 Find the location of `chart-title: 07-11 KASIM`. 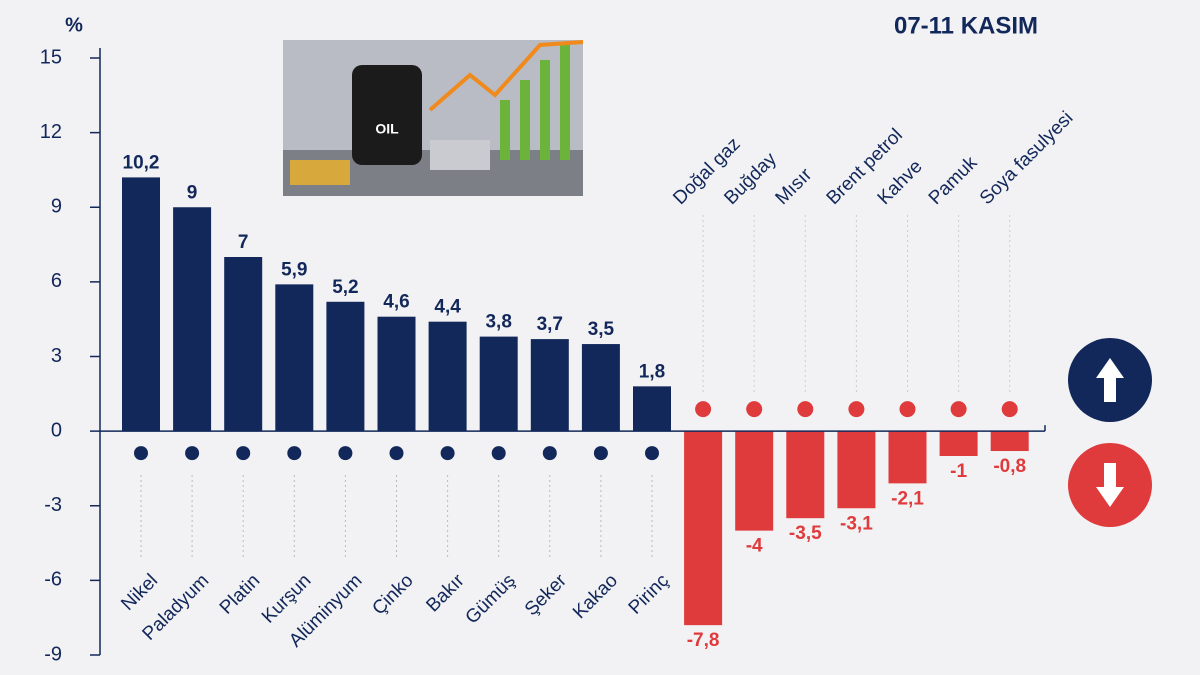

chart-title: 07-11 KASIM is located at coordinates (966, 25).